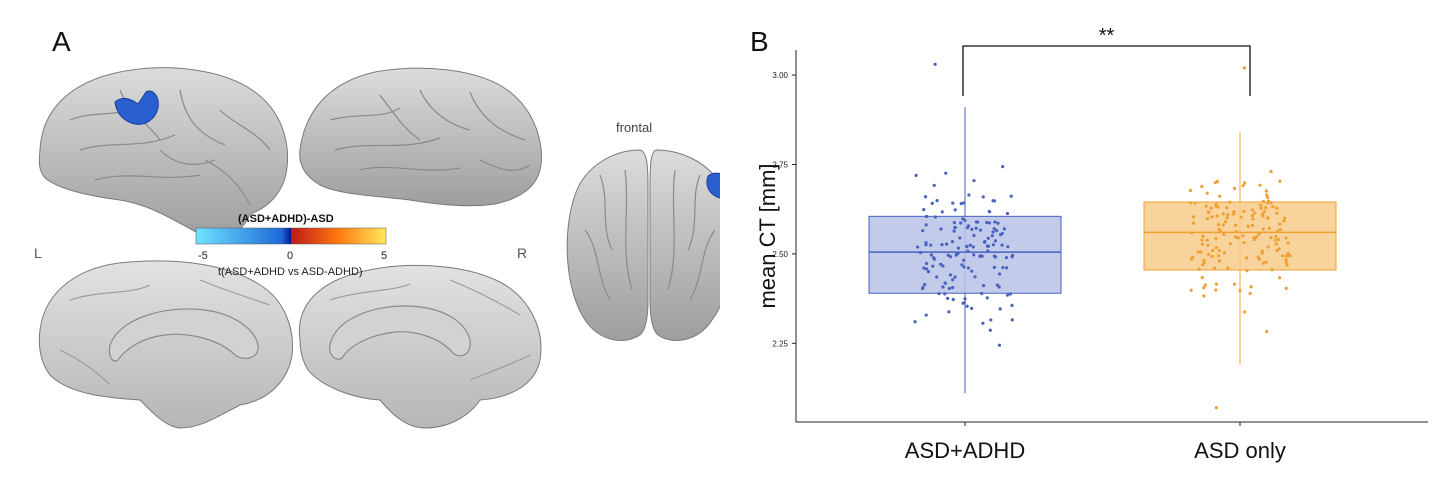  Describe the element at coordinates (166, 344) in the screenshot. I see `left-medial-hemisphere` at that location.